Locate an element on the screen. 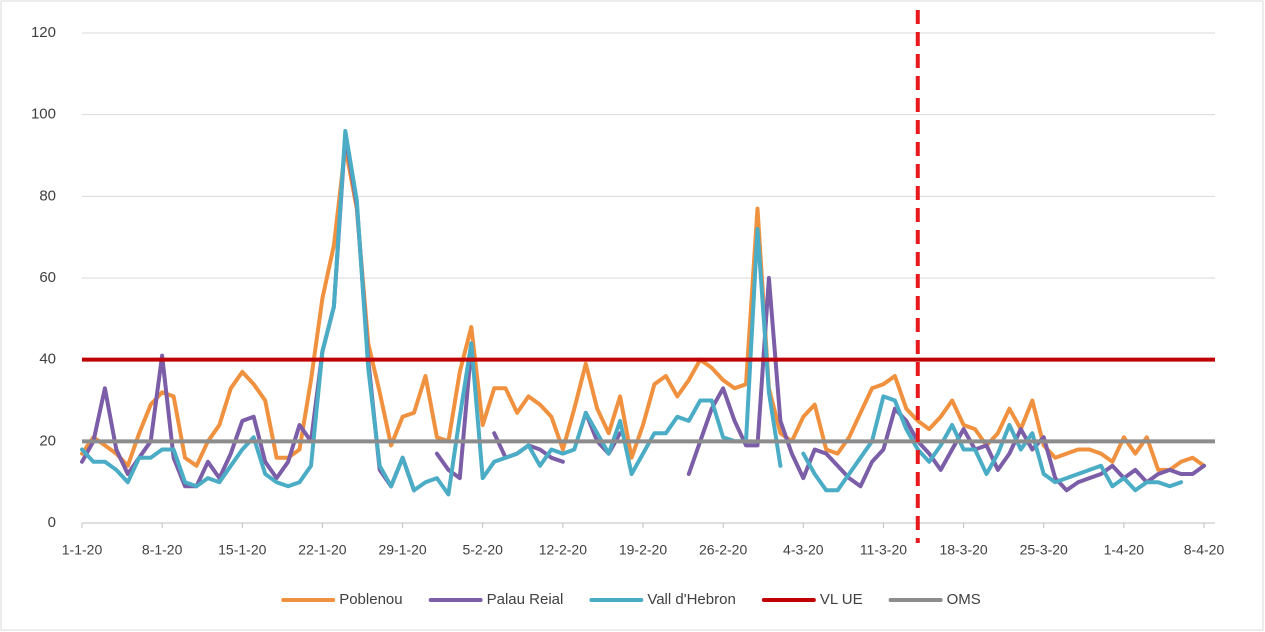 The width and height of the screenshot is (1265, 632). y-tick-label: 120 is located at coordinates (43, 32).